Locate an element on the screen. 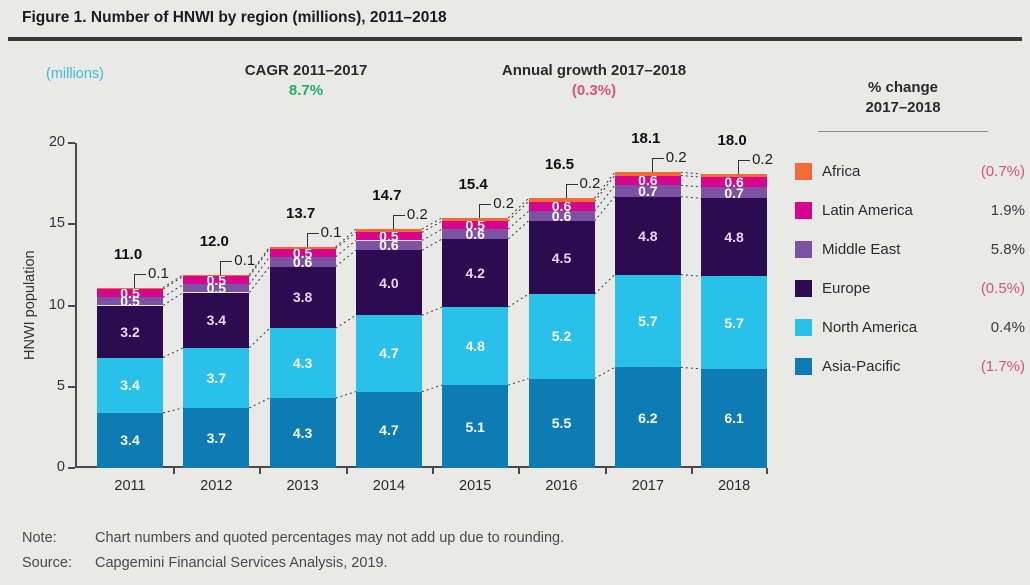  bar-value-2016-north-america: 5.2 is located at coordinates (561, 336).